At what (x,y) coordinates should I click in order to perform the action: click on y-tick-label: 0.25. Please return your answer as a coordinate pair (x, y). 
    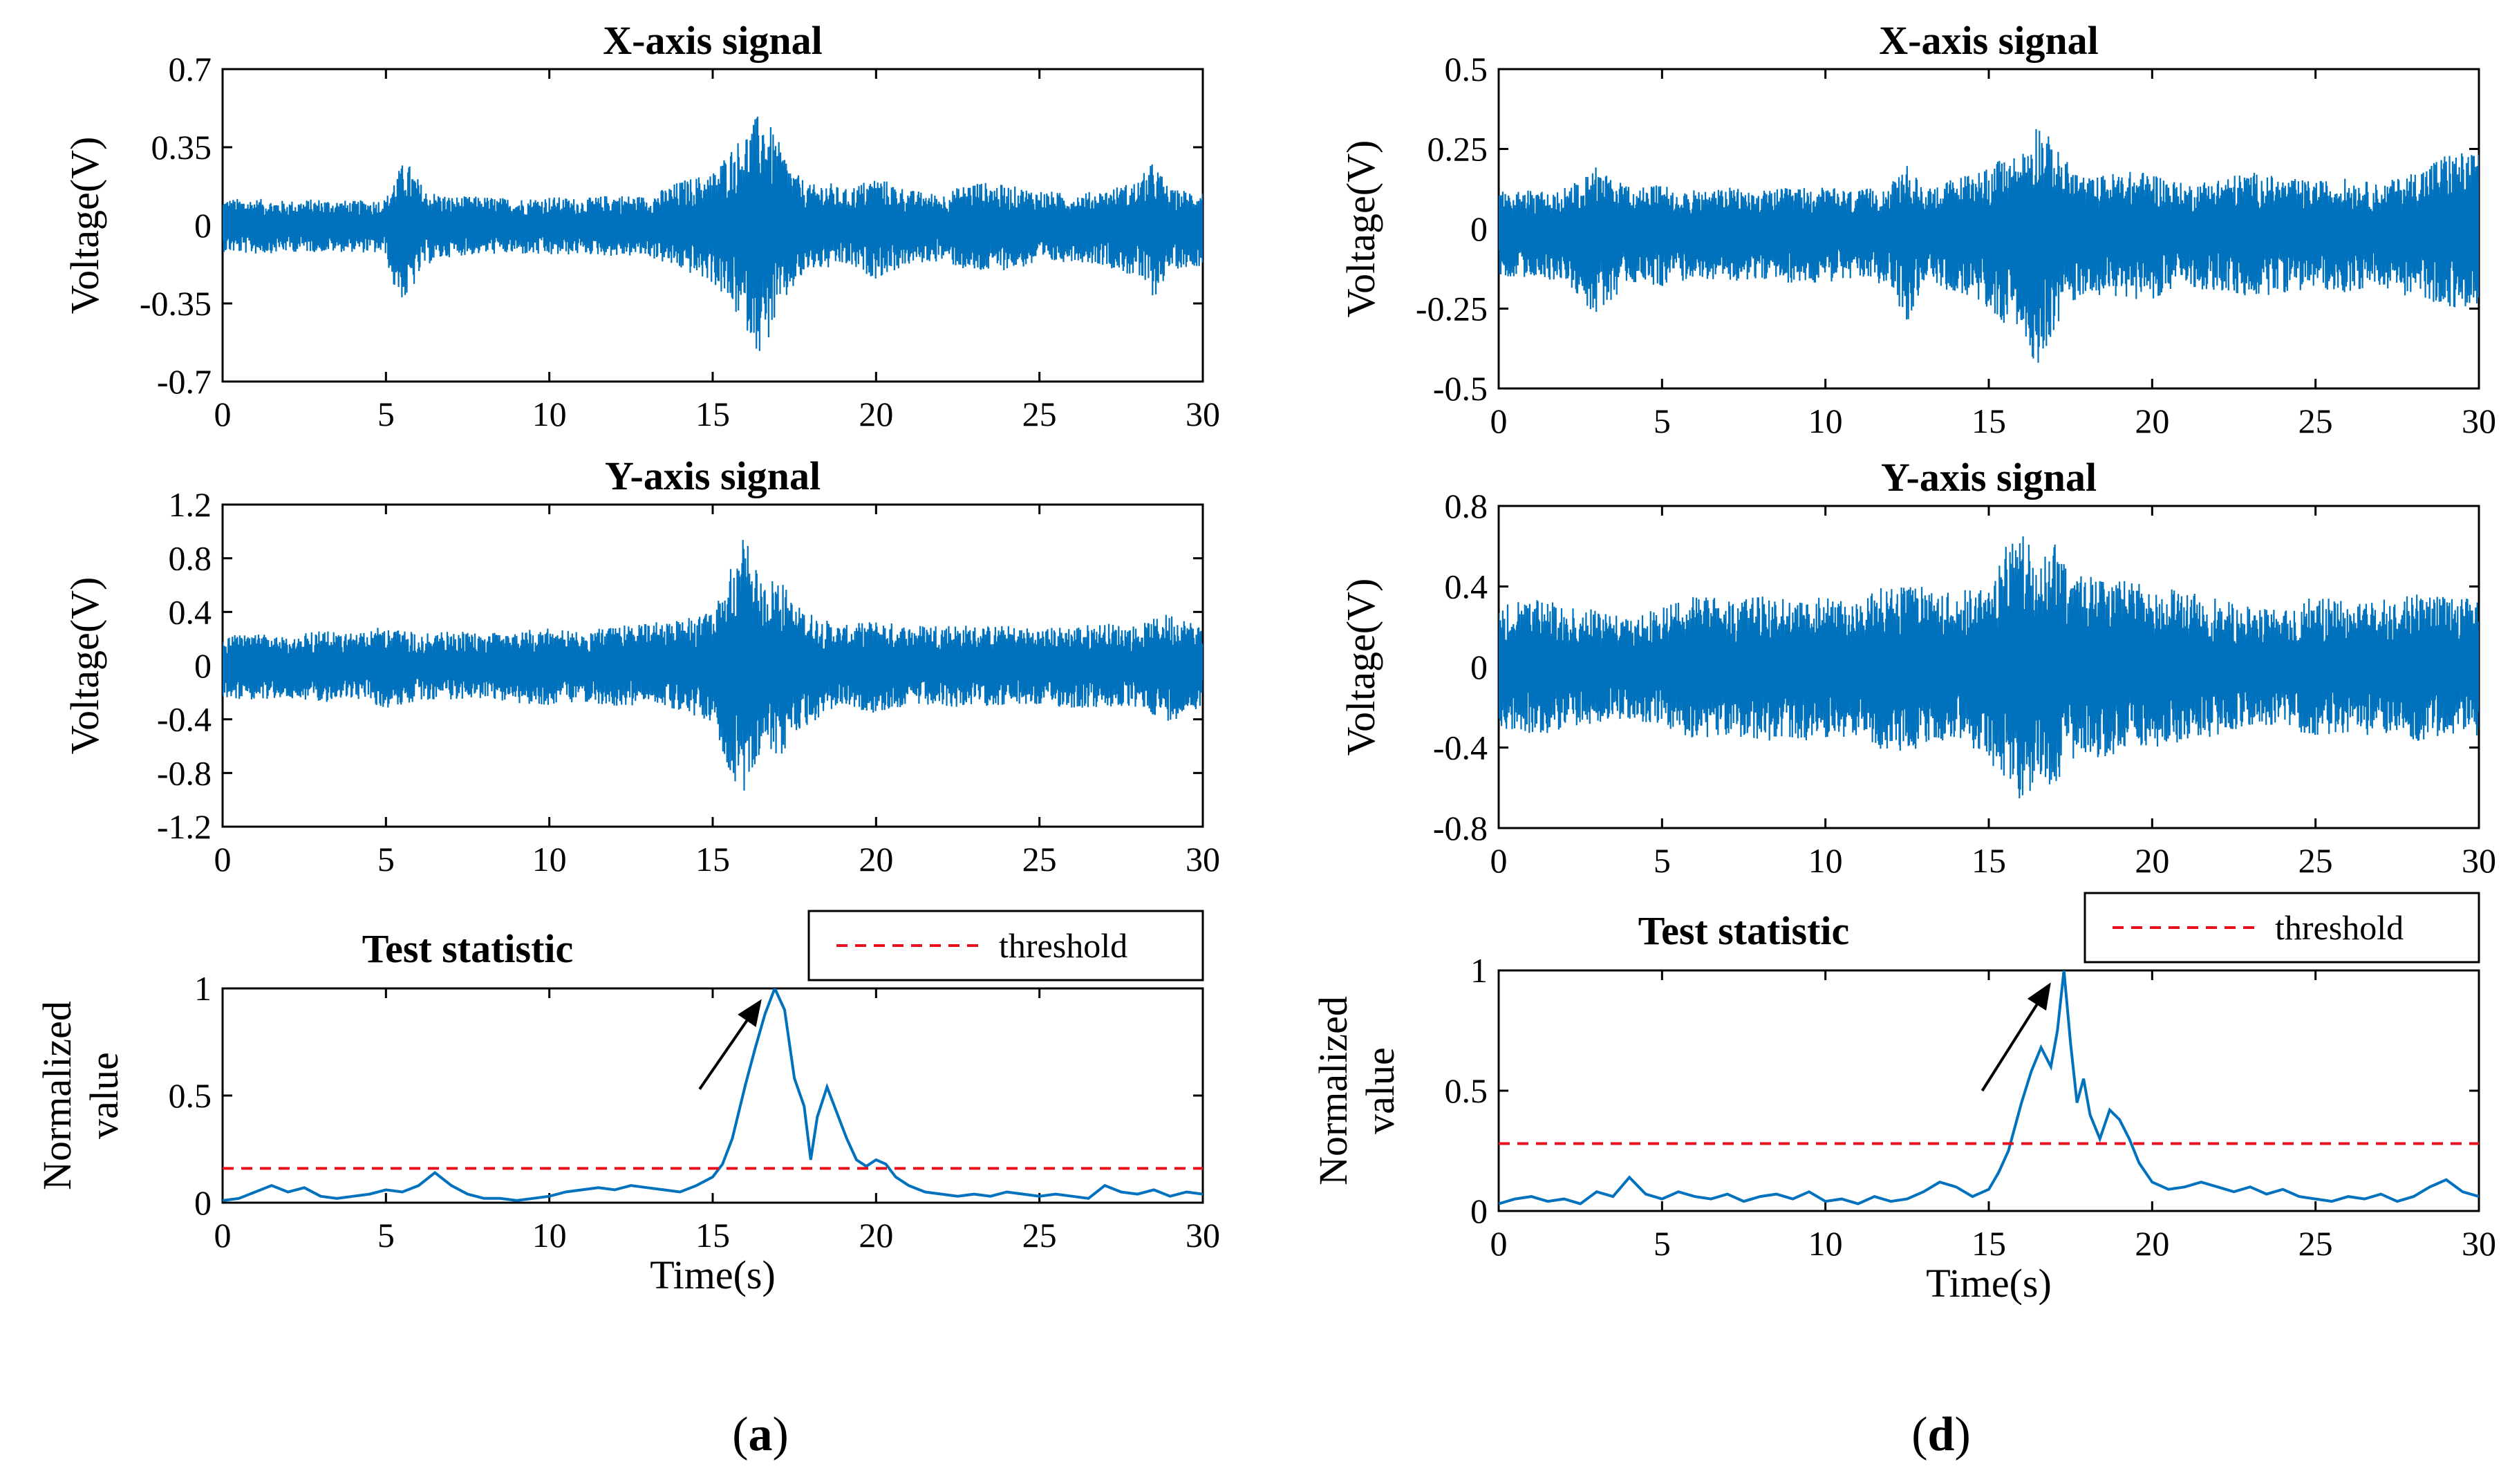
    Looking at the image, I should click on (1458, 149).